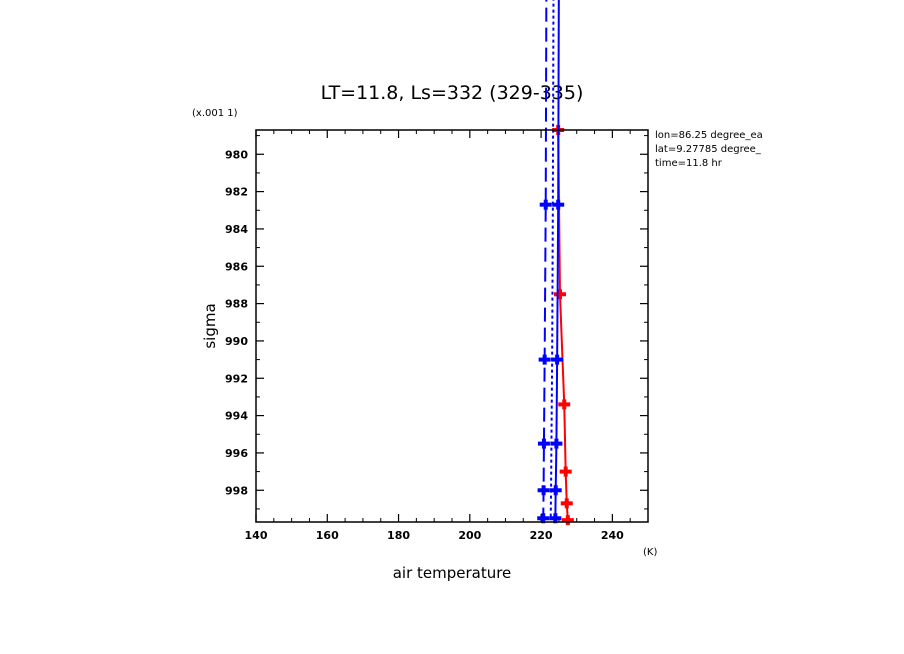 This screenshot has width=904, height=654. What do you see at coordinates (689, 163) in the screenshot?
I see `annotation-time: time=11.8 hr` at bounding box center [689, 163].